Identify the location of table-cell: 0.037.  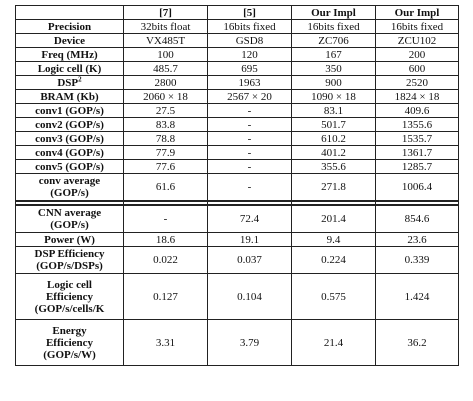
(249, 260).